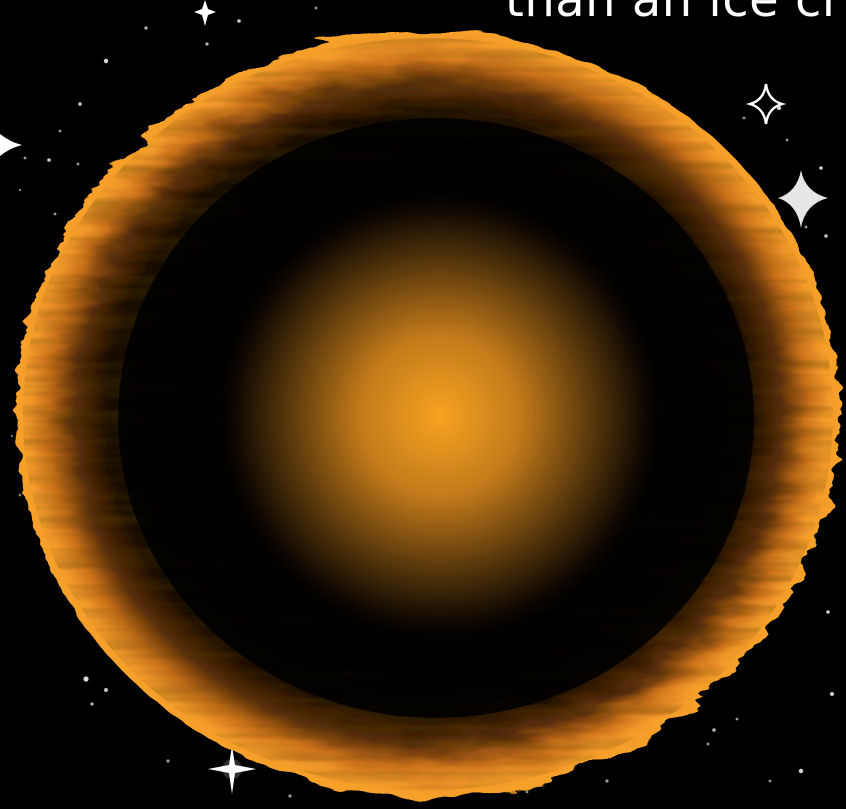  Describe the element at coordinates (674, 14) in the screenshot. I see `caption-text: than an ice cr` at that location.